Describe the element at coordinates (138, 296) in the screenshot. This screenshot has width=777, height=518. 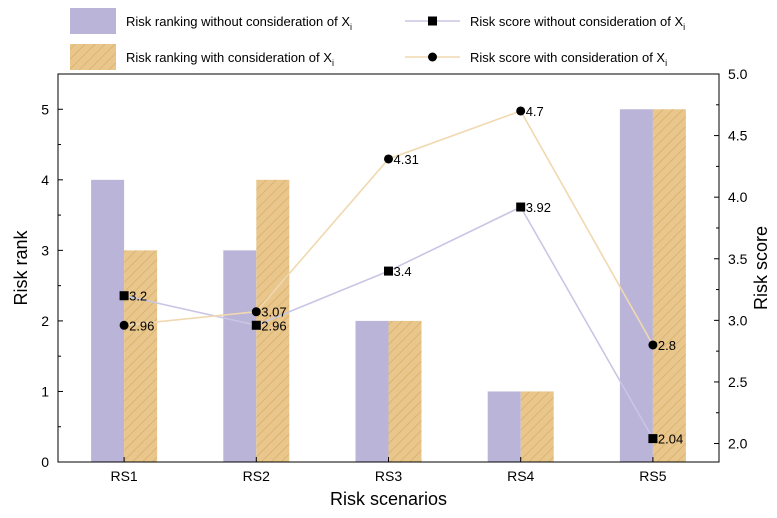
I see `data-label-without-rs1: 3.2` at that location.